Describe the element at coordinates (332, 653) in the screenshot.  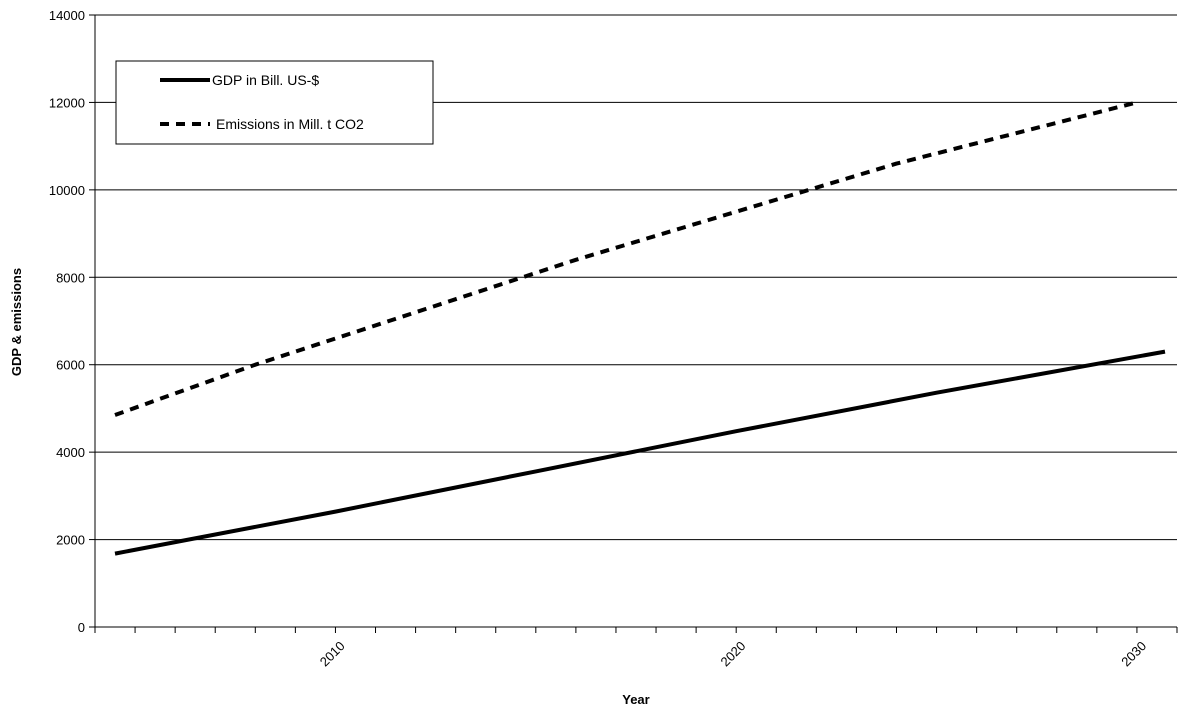
I see `x-tick-label: 2010` at that location.